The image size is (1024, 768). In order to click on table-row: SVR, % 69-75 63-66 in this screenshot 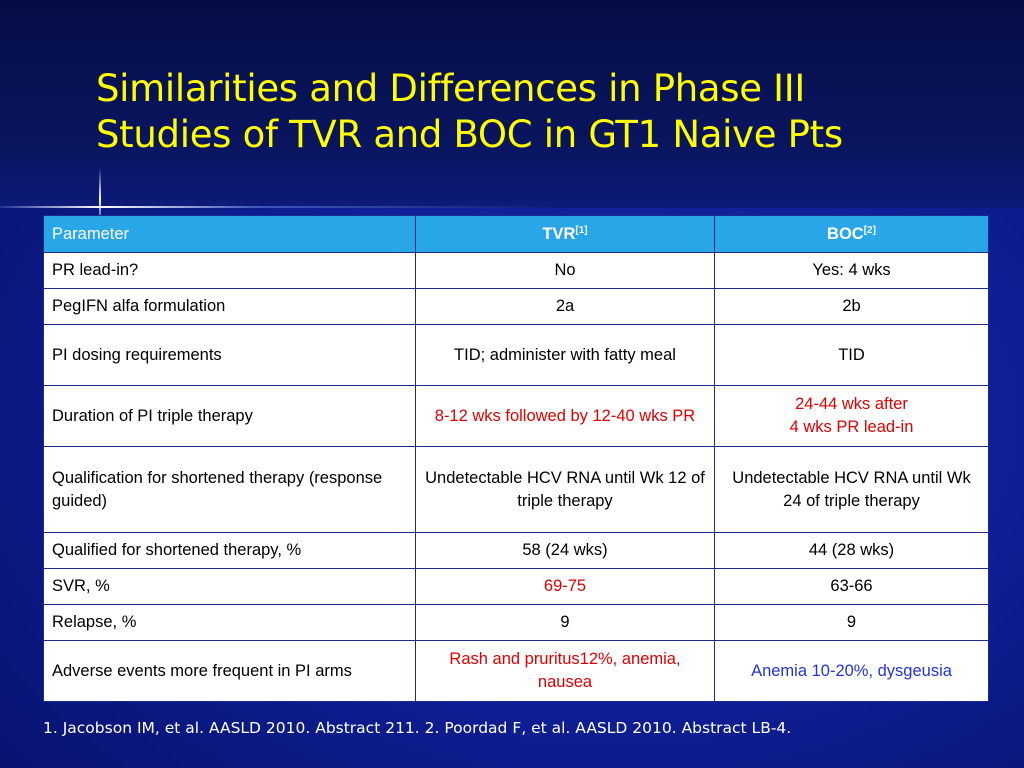, I will do `click(516, 586)`.